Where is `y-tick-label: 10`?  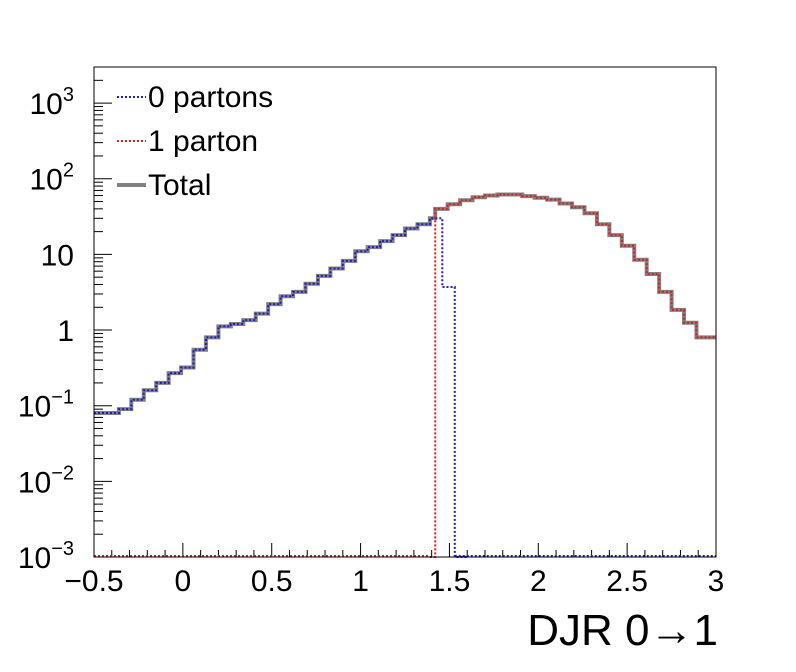 y-tick-label: 10 is located at coordinates (57, 255).